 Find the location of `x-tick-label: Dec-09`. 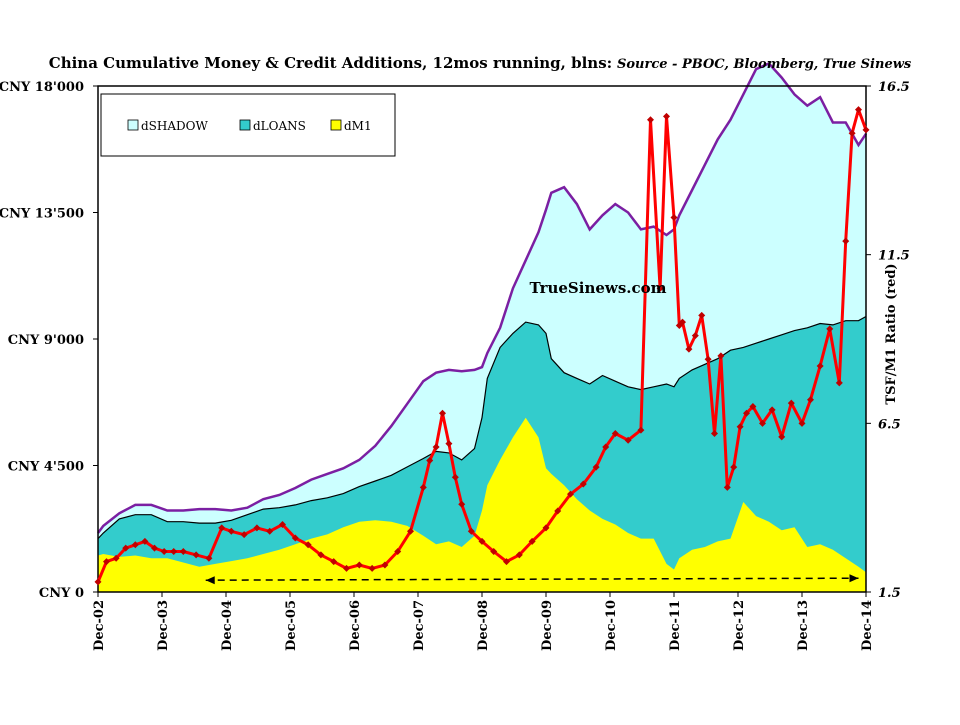

x-tick-label: Dec-09 is located at coordinates (547, 625).